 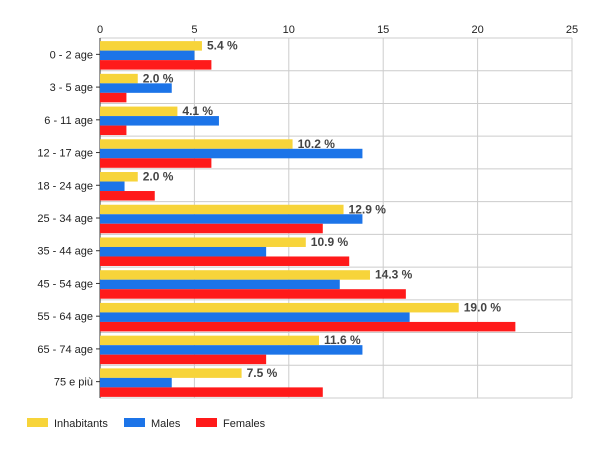 What do you see at coordinates (477, 30) in the screenshot?
I see `x-tick-label: 20` at bounding box center [477, 30].